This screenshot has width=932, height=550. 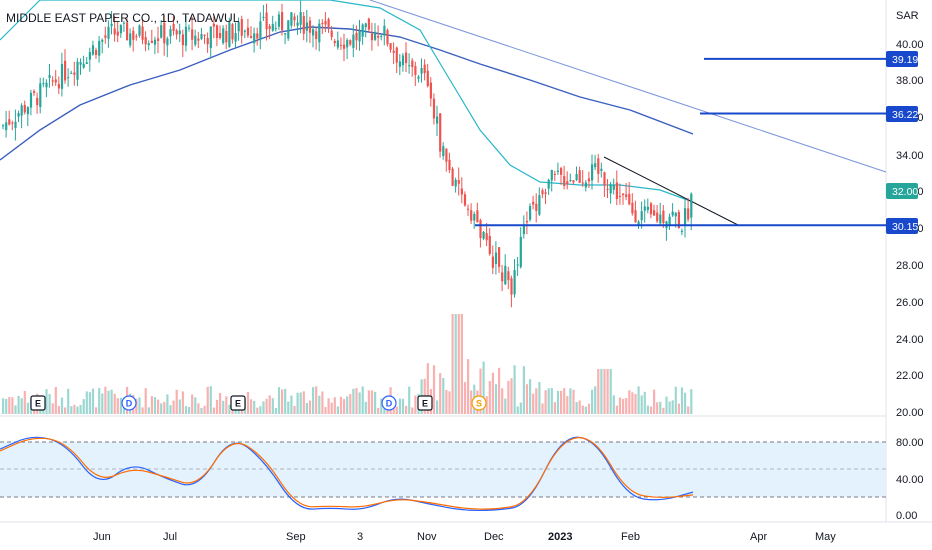 I want to click on event-marker-e: E, so click(x=425, y=403).